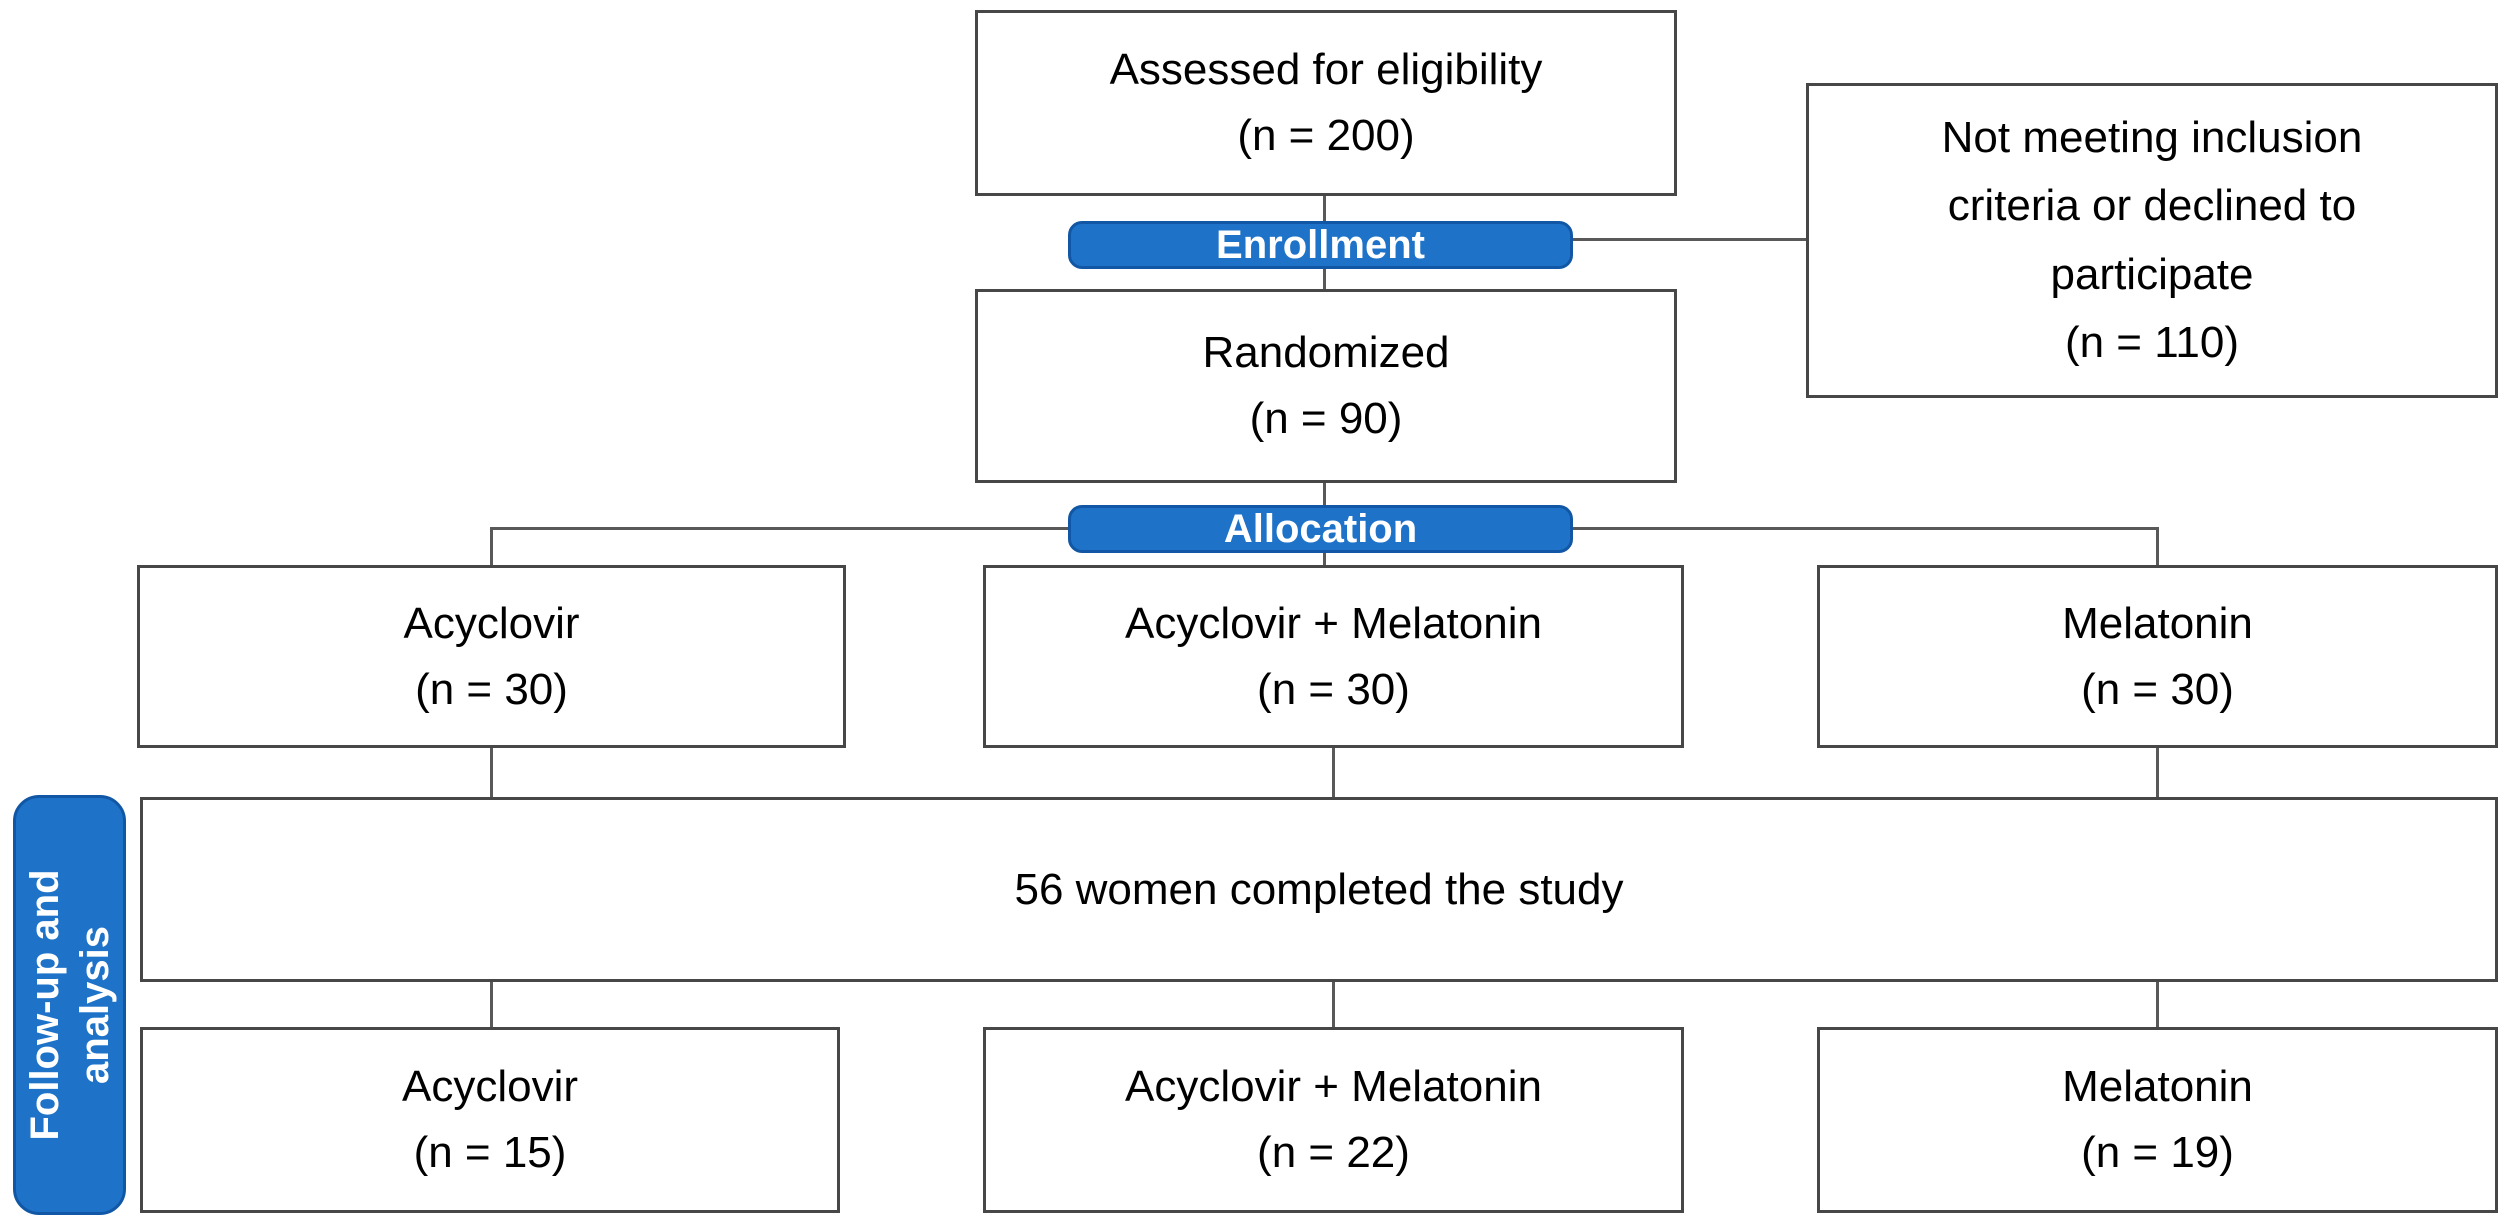 This screenshot has height=1228, width=2507. I want to click on connector-allocation-to-acyclovir, so click(491, 546).